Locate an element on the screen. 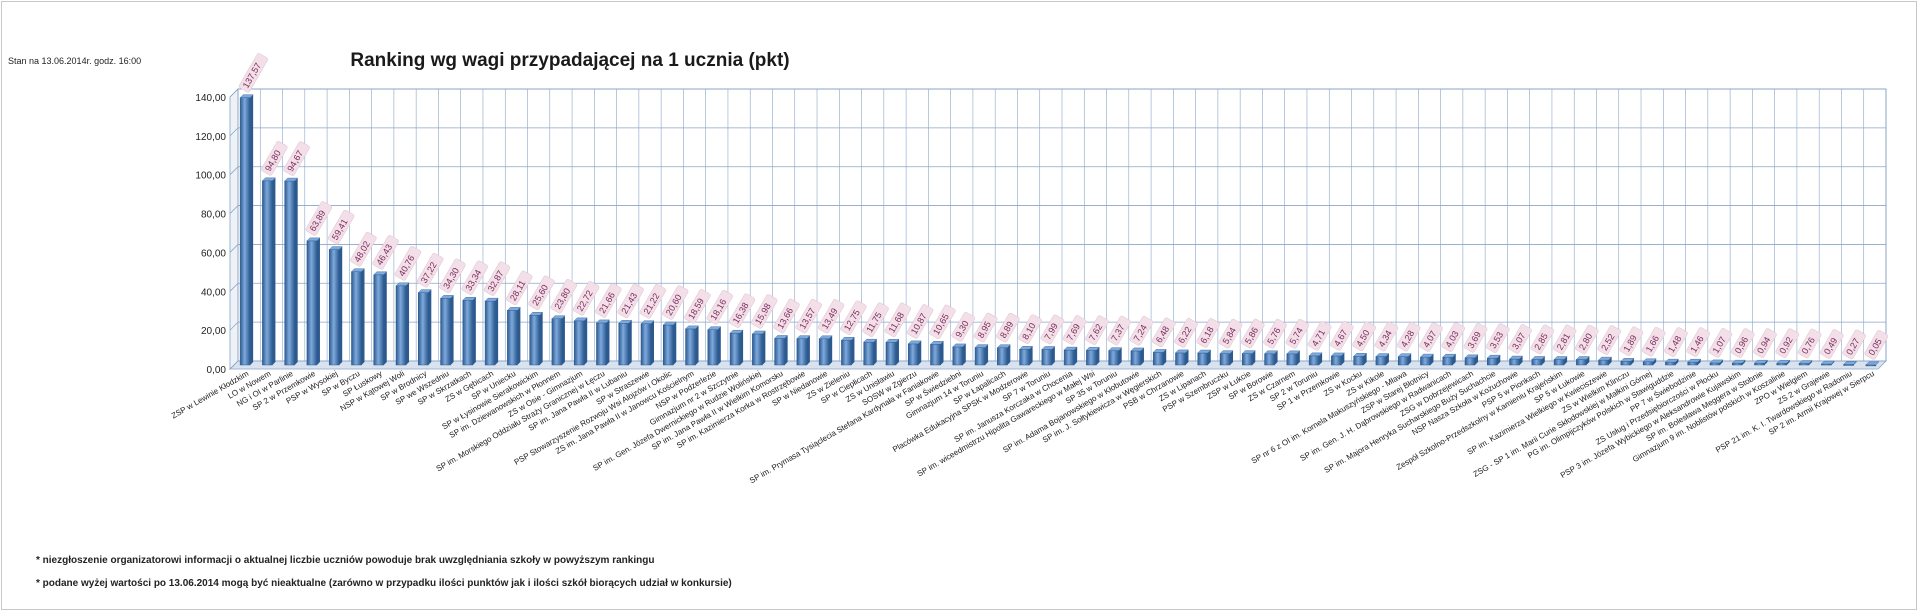 Image resolution: width=1920 pixels, height=613 pixels. y-tick-label: 0,00 is located at coordinates (217, 370).